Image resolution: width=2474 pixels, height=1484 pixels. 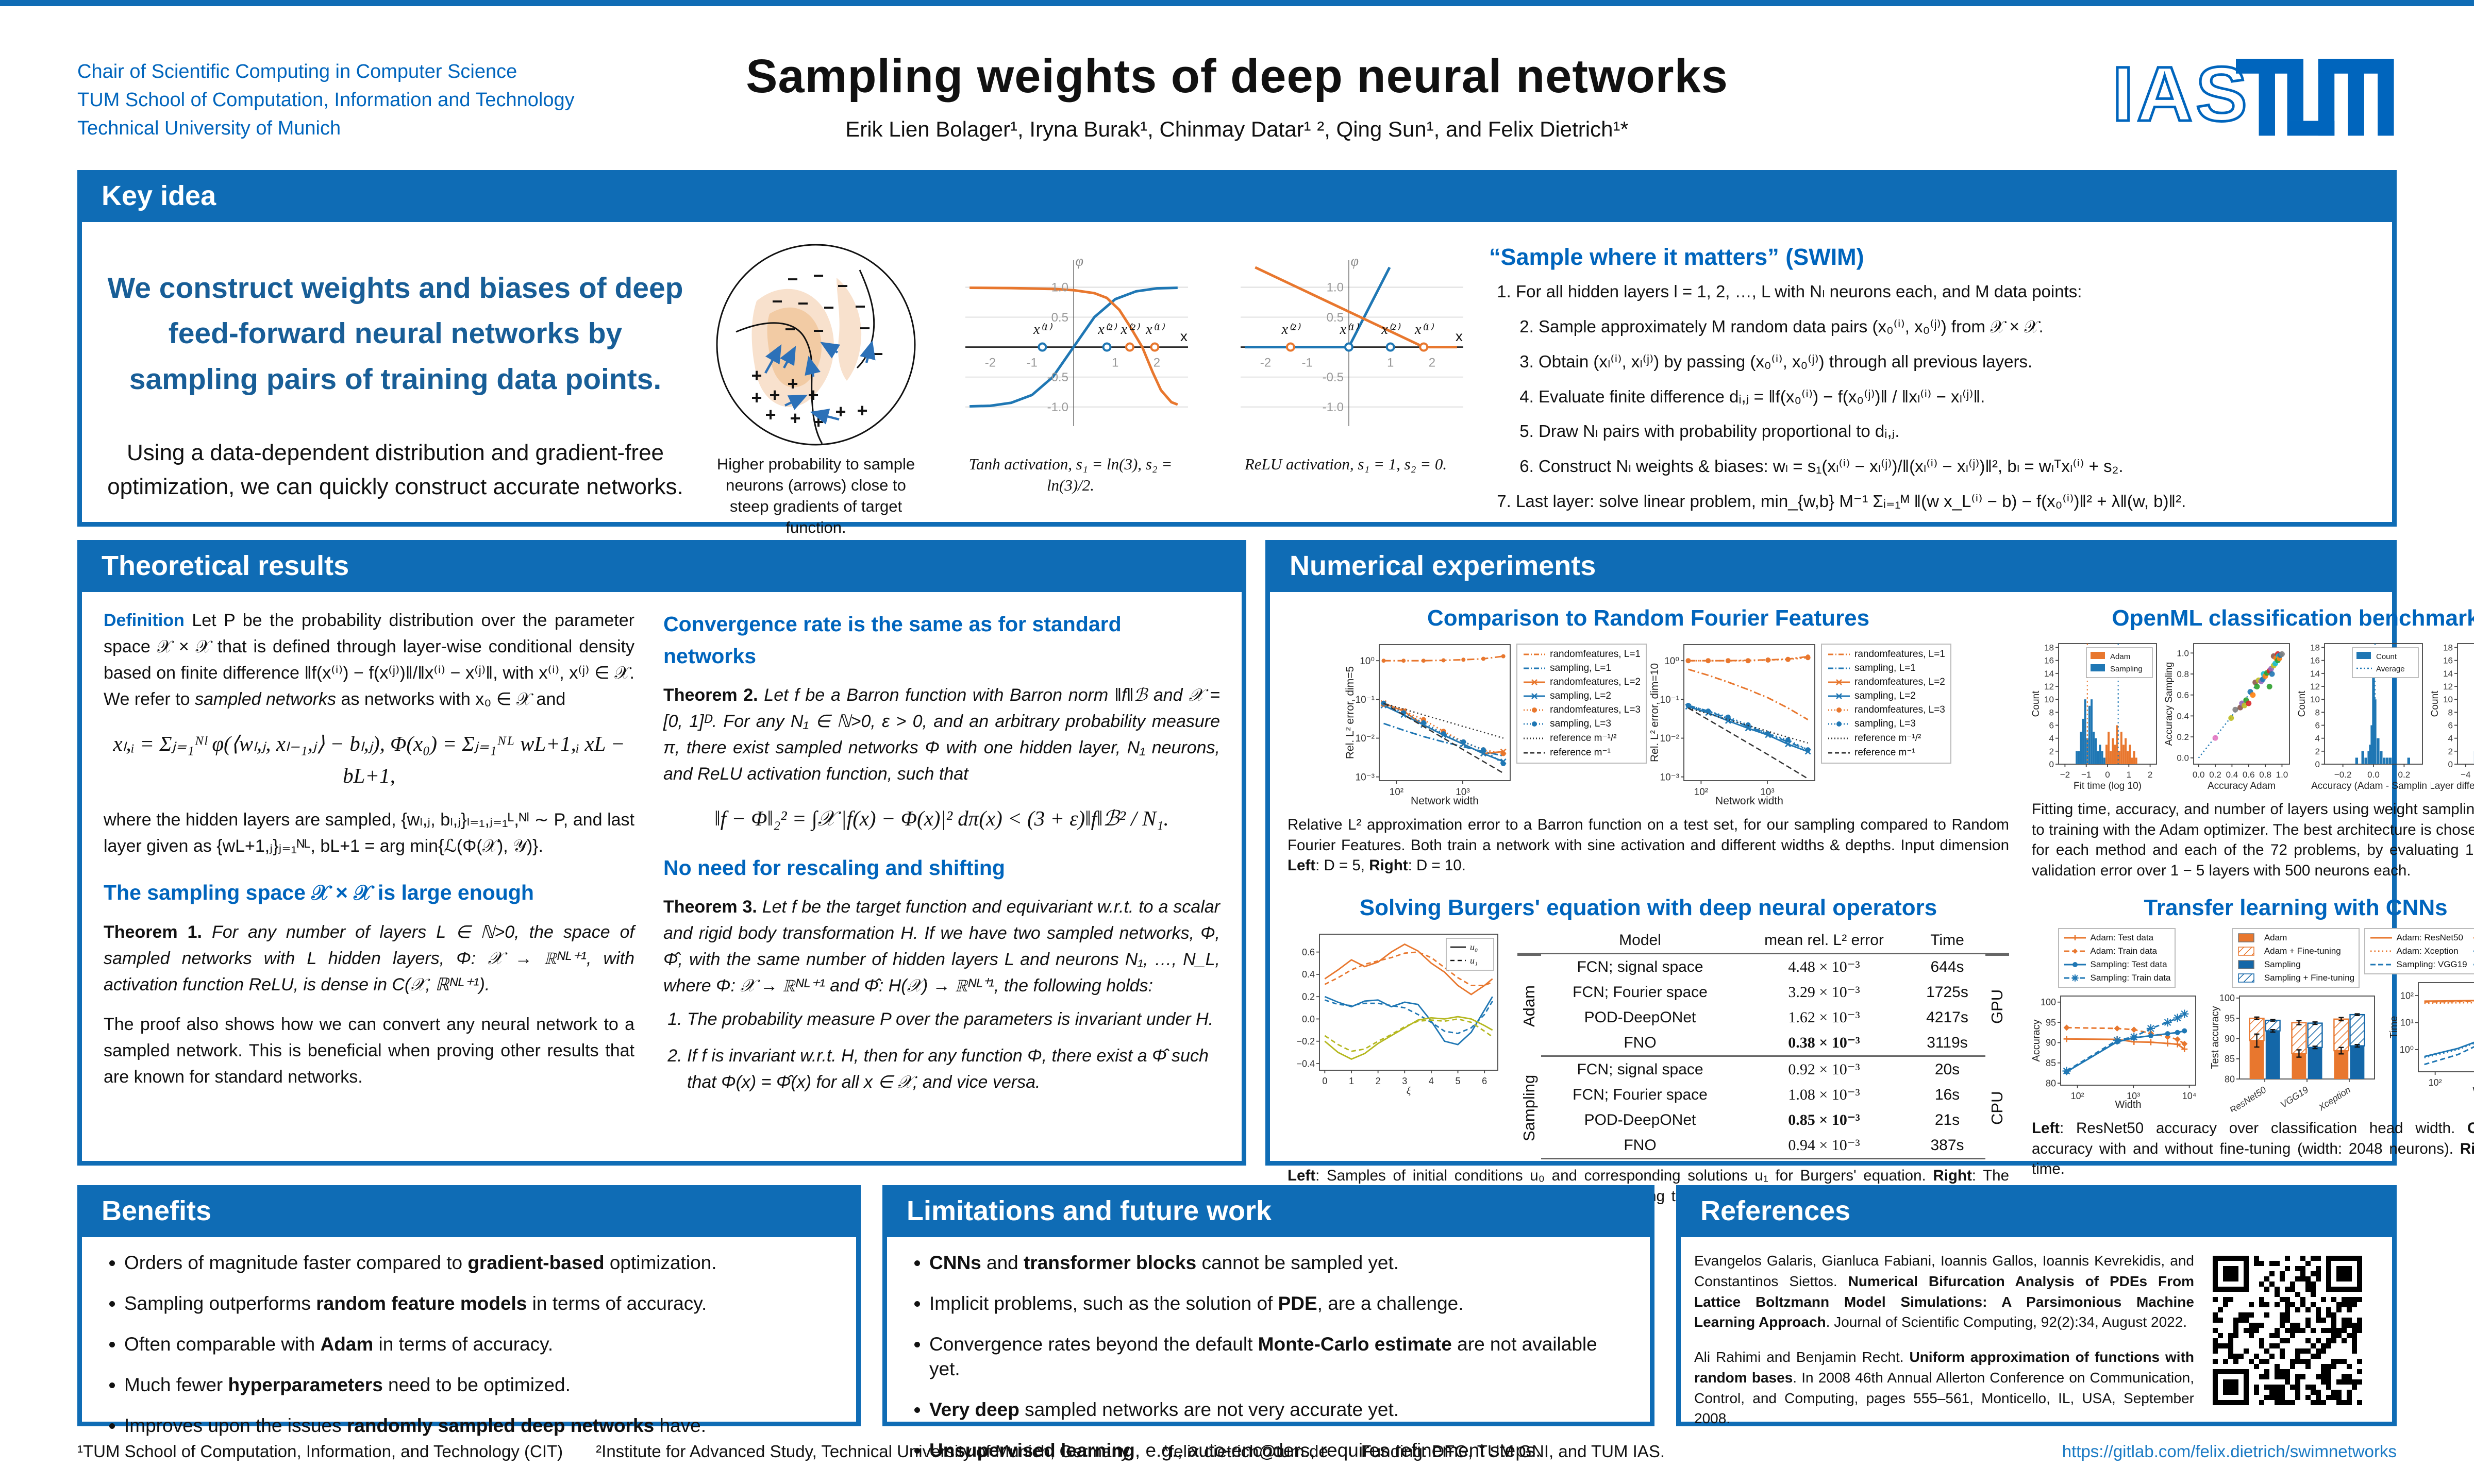 What do you see at coordinates (2295, 978) in the screenshot?
I see `legend-item: Sampling + Fine-tuning` at bounding box center [2295, 978].